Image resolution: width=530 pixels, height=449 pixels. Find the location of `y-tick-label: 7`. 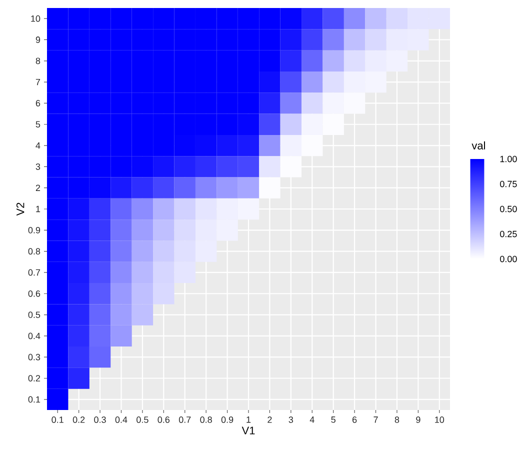

y-tick-label: 7 is located at coordinates (38, 82).